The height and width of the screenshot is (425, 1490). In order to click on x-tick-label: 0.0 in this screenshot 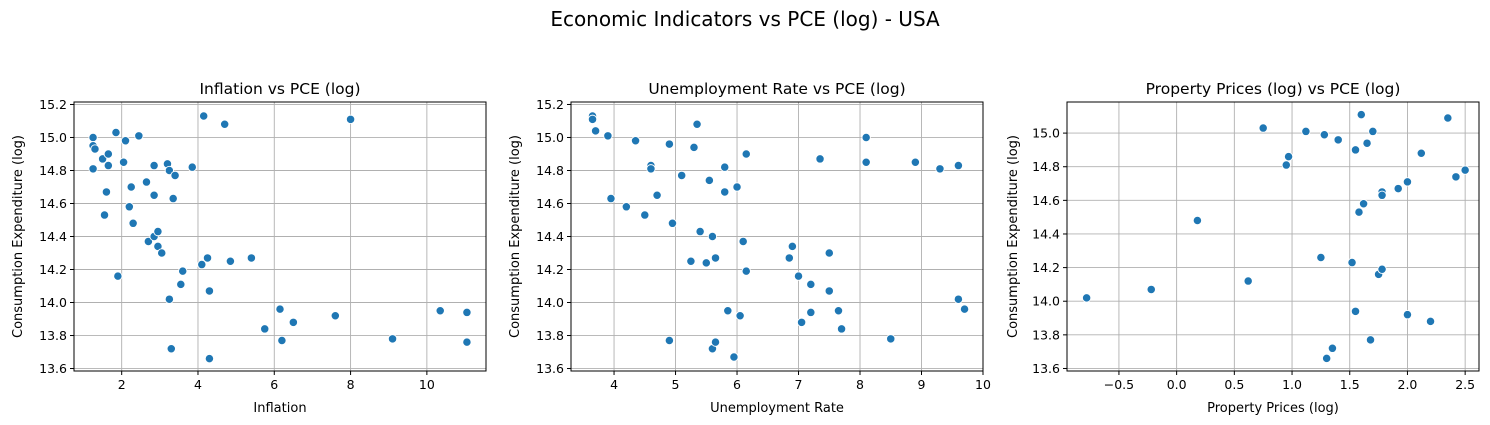, I will do `click(1177, 384)`.